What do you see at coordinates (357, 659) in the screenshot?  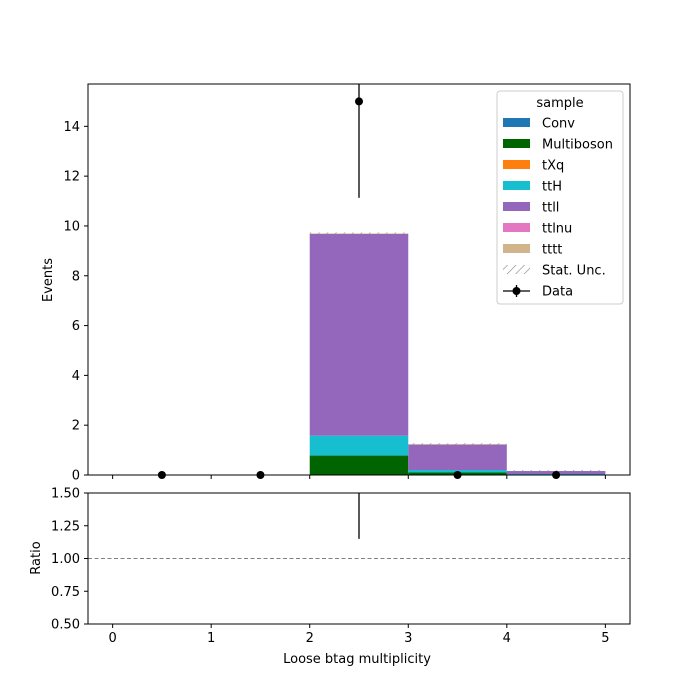 I see `x-axis-label: Loose btag multiplicity` at bounding box center [357, 659].